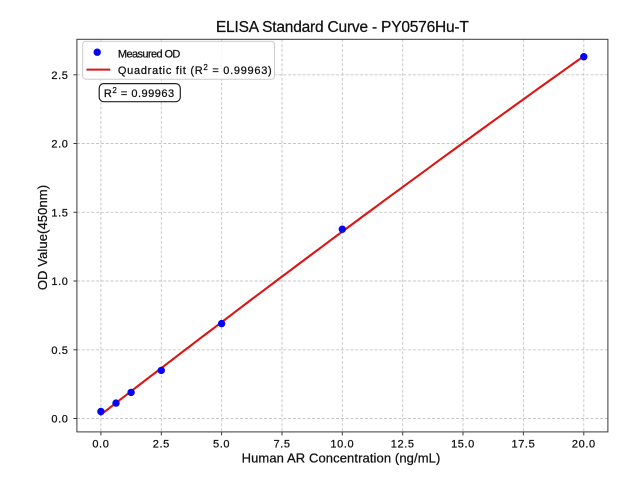  Describe the element at coordinates (341, 458) in the screenshot. I see `svg-text: Human AR Concentration (ng/mL)` at that location.